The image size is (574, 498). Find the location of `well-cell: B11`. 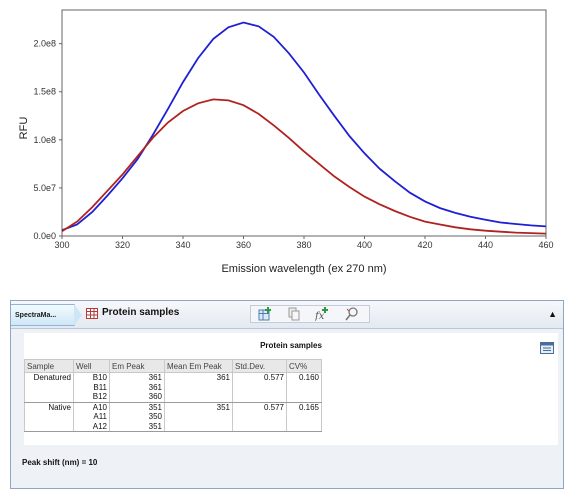

well-cell: B11 is located at coordinates (91, 387).